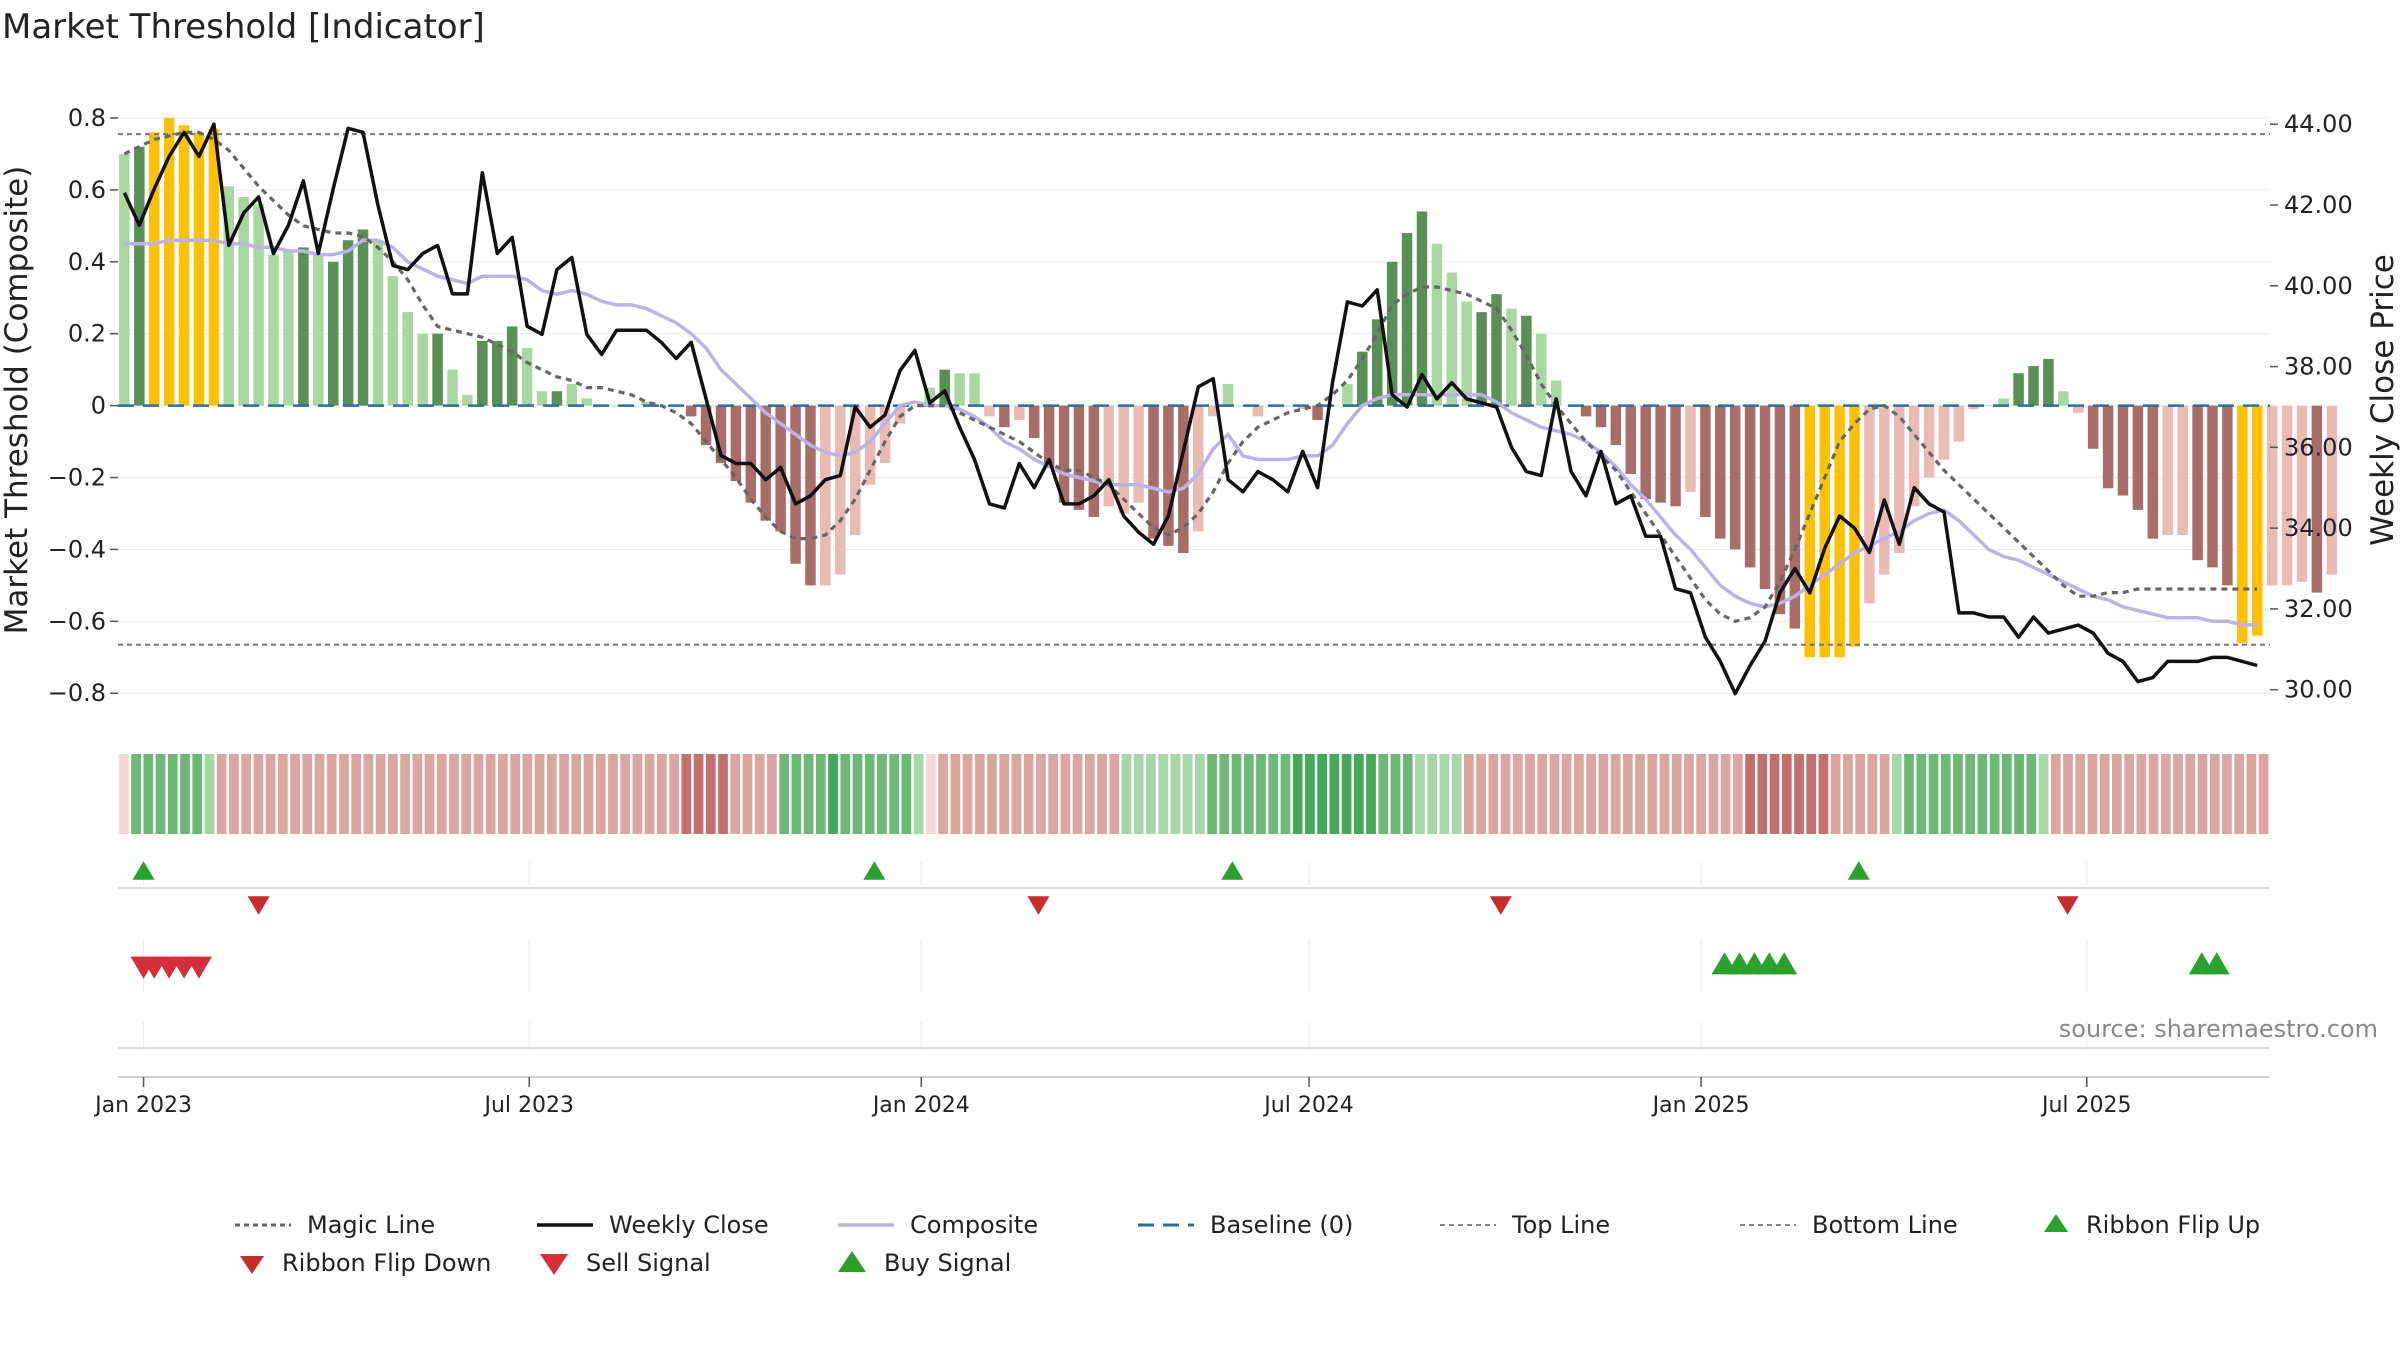 Image resolution: width=2400 pixels, height=1350 pixels. What do you see at coordinates (1500, 905) in the screenshot?
I see `ribbon-flip-down-marker` at bounding box center [1500, 905].